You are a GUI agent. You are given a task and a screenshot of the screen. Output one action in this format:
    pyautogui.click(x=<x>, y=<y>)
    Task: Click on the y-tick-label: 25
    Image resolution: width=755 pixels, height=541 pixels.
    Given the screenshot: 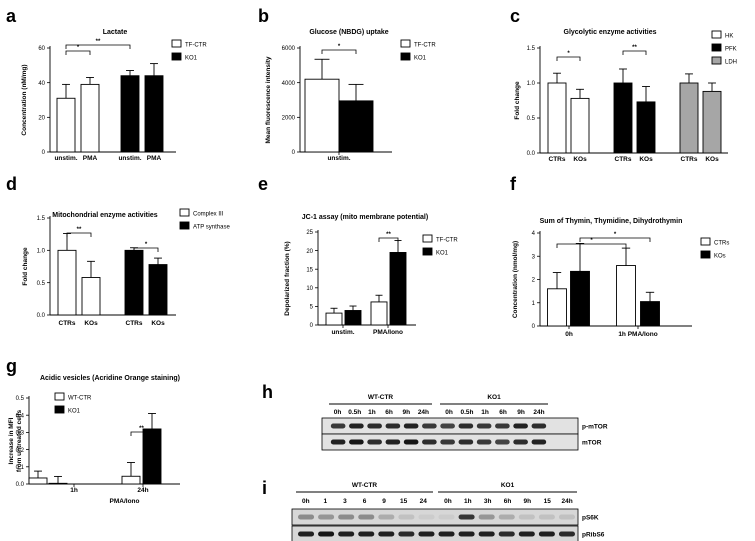 What is the action you would take?
    pyautogui.click(x=309, y=233)
    